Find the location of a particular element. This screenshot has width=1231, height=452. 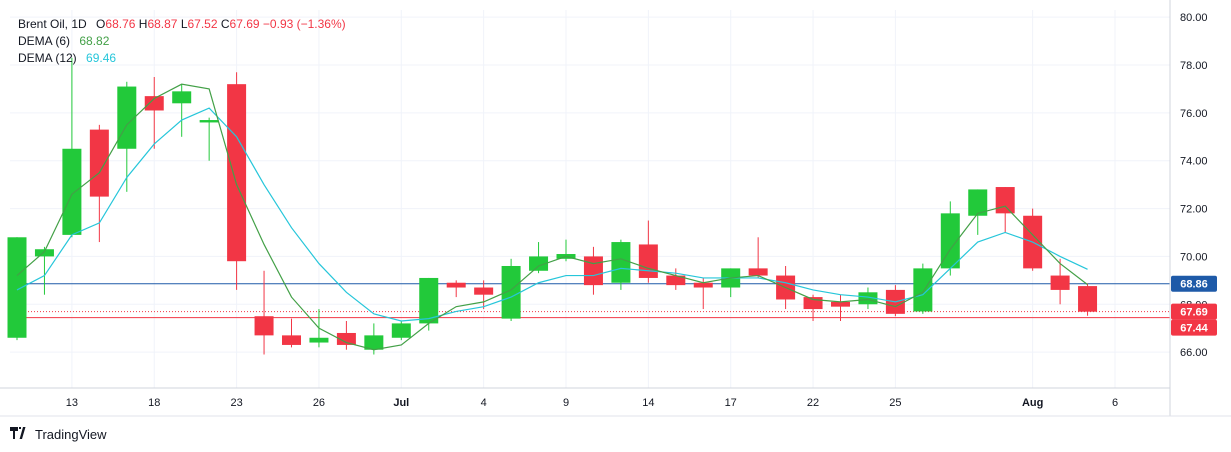

x-tick-label: 13 is located at coordinates (72, 403).